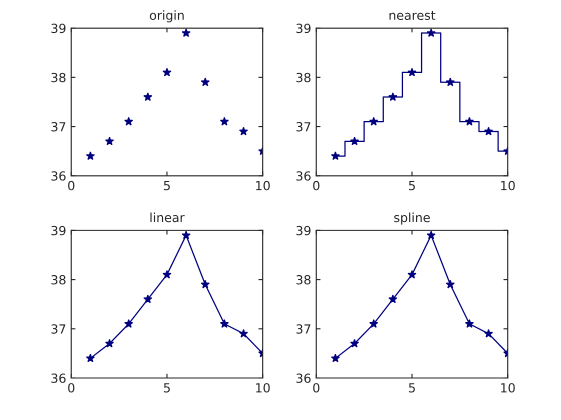  Describe the element at coordinates (413, 15) in the screenshot. I see `chart-title: nearest` at that location.